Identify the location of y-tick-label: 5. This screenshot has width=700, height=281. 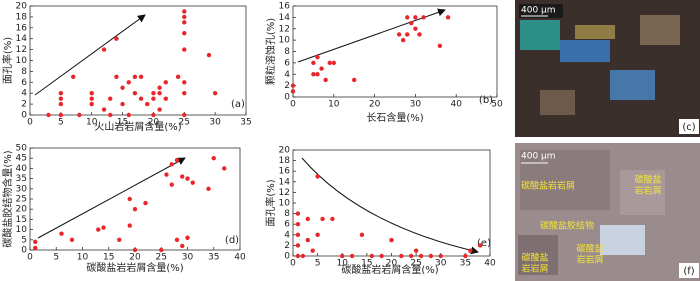
(24, 240).